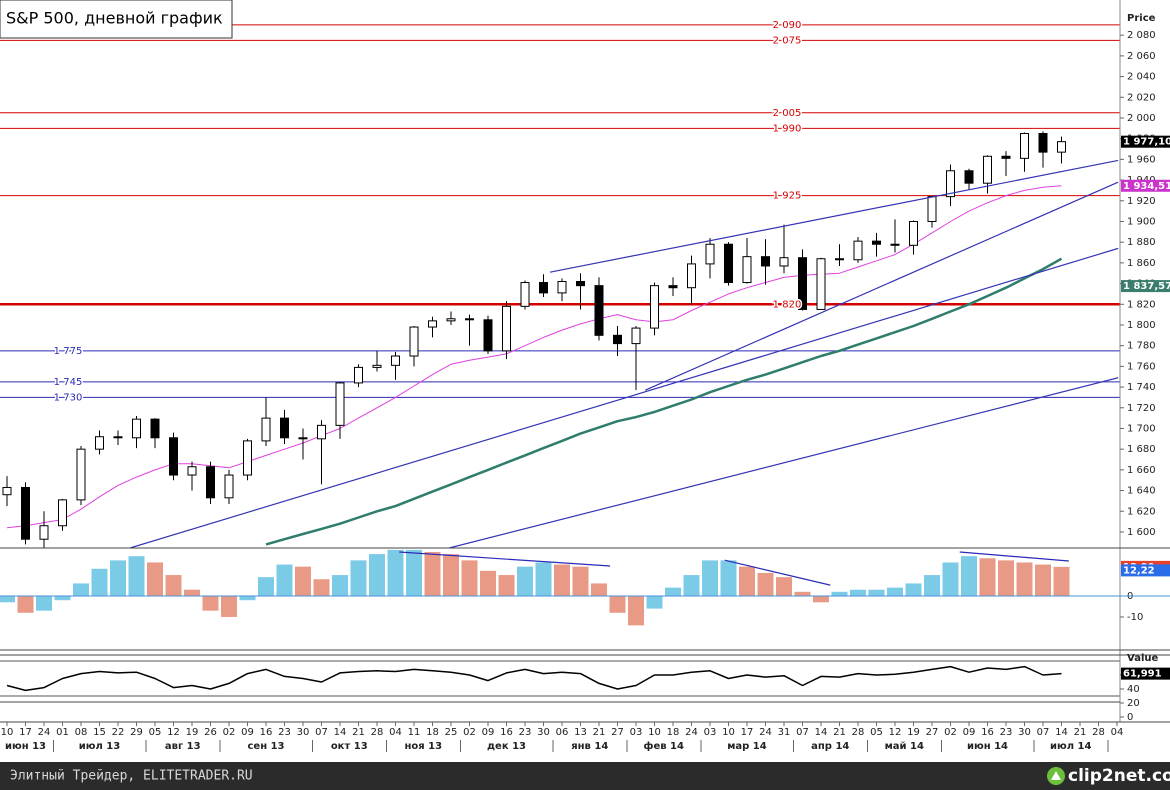 The width and height of the screenshot is (1170, 790). Describe the element at coordinates (1139, 570) in the screenshot. I see `value-tag-label: 12,22` at that location.